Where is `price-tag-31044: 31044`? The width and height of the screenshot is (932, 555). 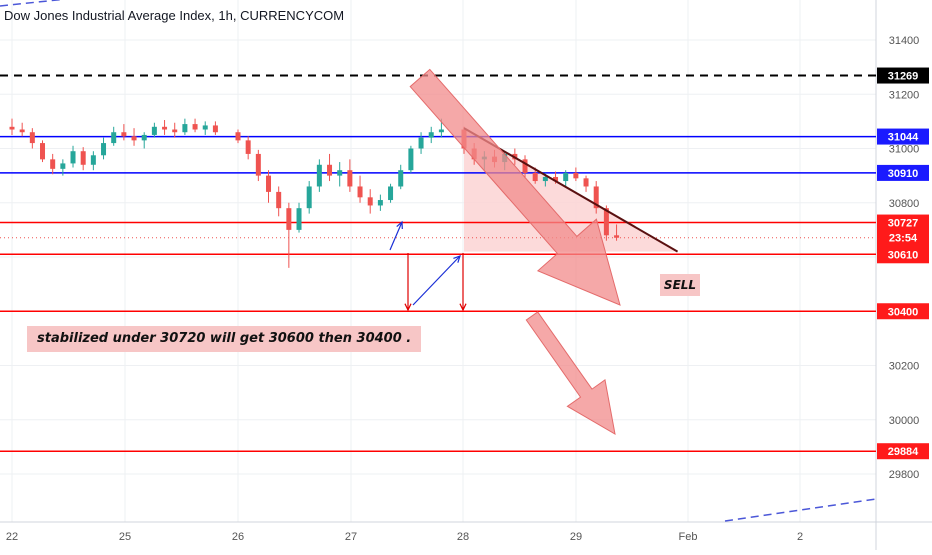
price-tag-31044: 31044 is located at coordinates (903, 138).